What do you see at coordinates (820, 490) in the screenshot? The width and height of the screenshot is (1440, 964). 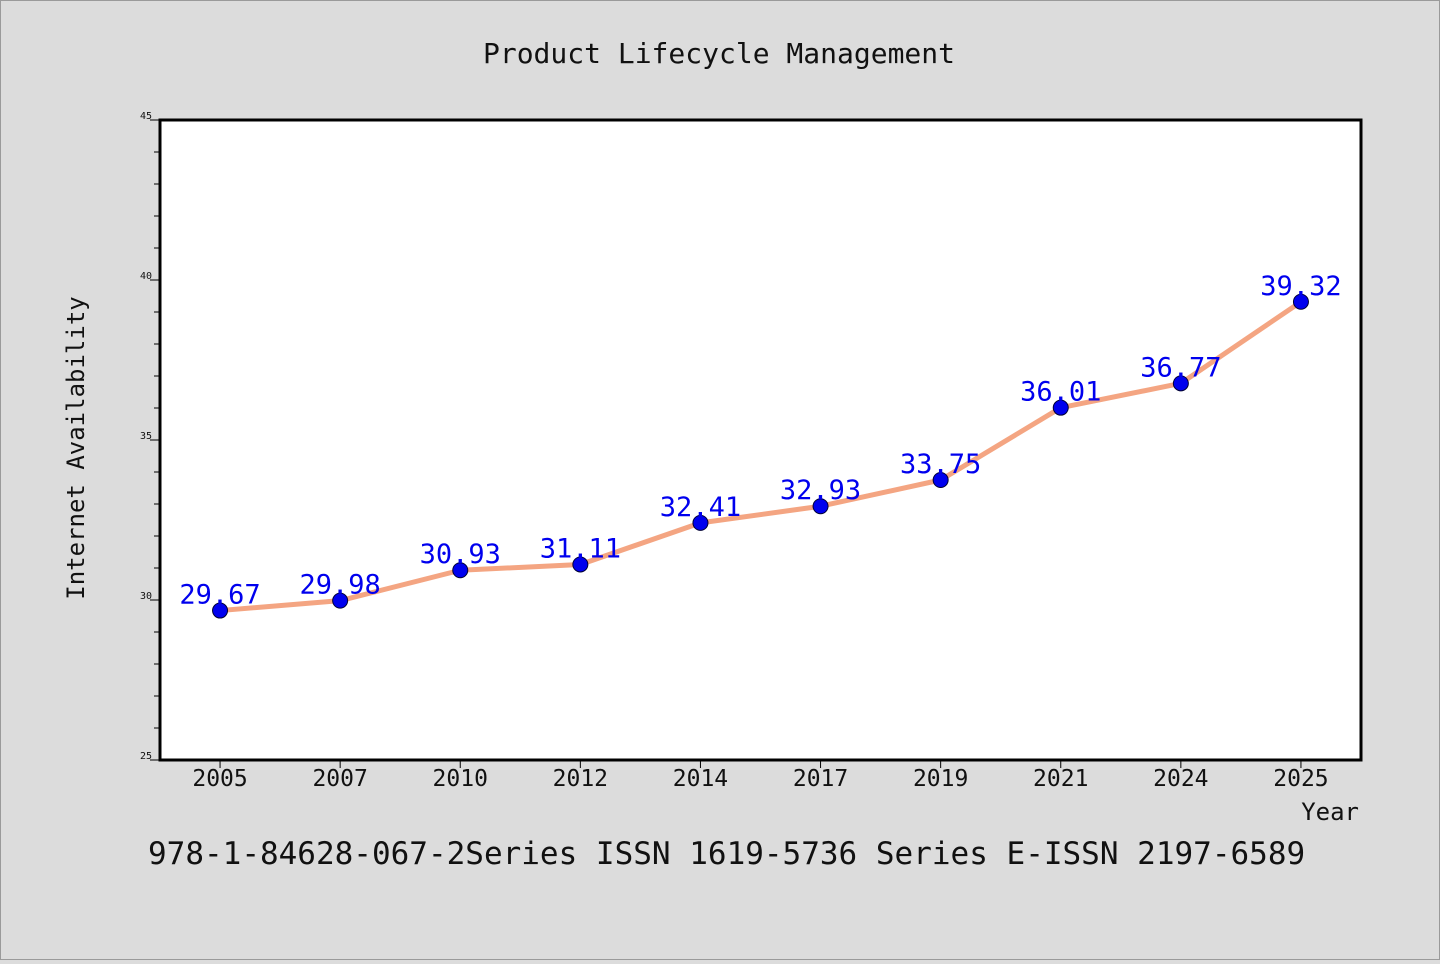 I see `data-label: 32.93` at bounding box center [820, 490].